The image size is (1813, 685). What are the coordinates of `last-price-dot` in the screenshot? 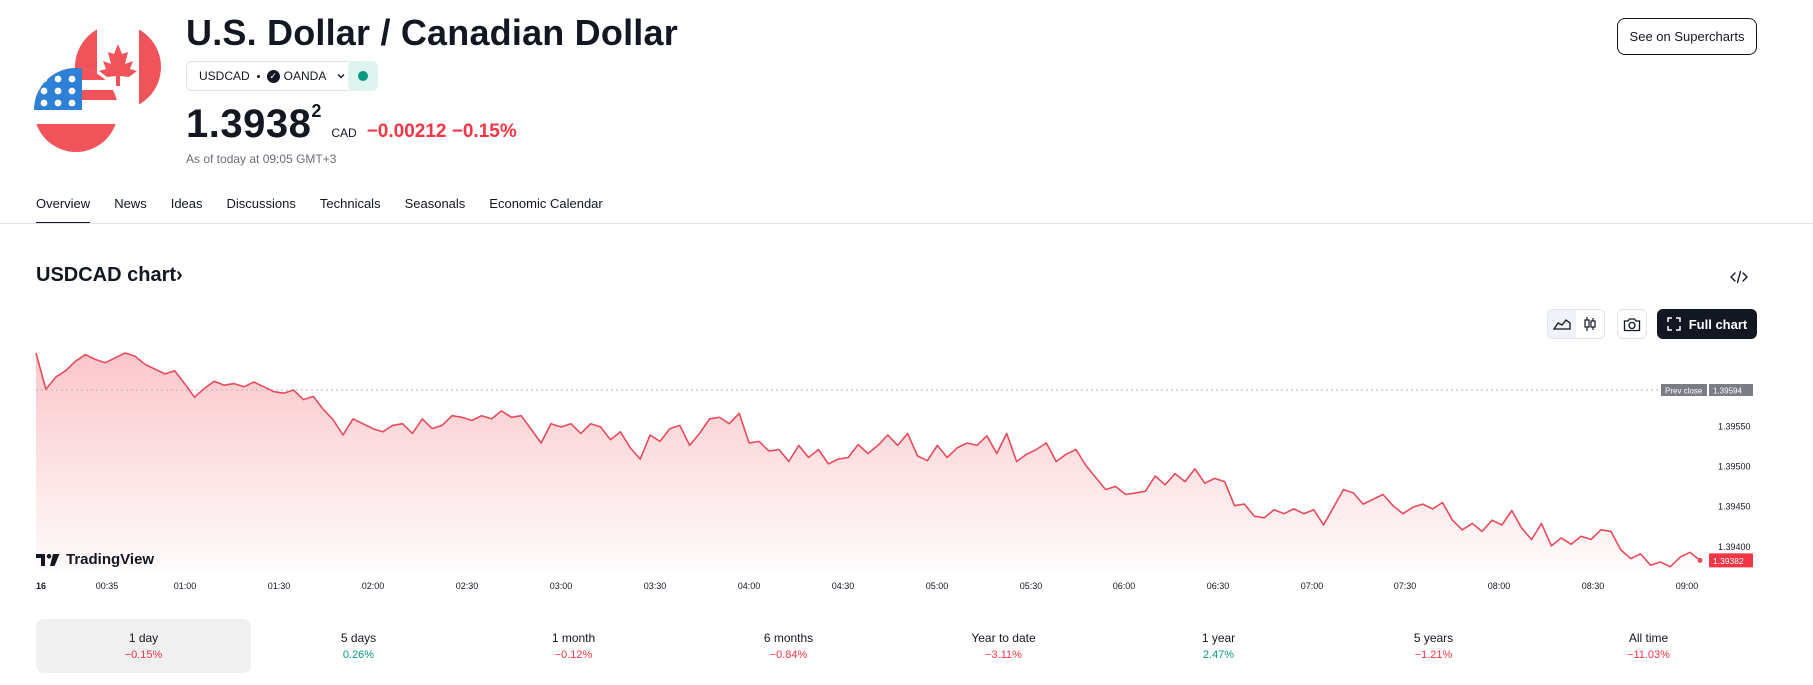 It's located at (1700, 560).